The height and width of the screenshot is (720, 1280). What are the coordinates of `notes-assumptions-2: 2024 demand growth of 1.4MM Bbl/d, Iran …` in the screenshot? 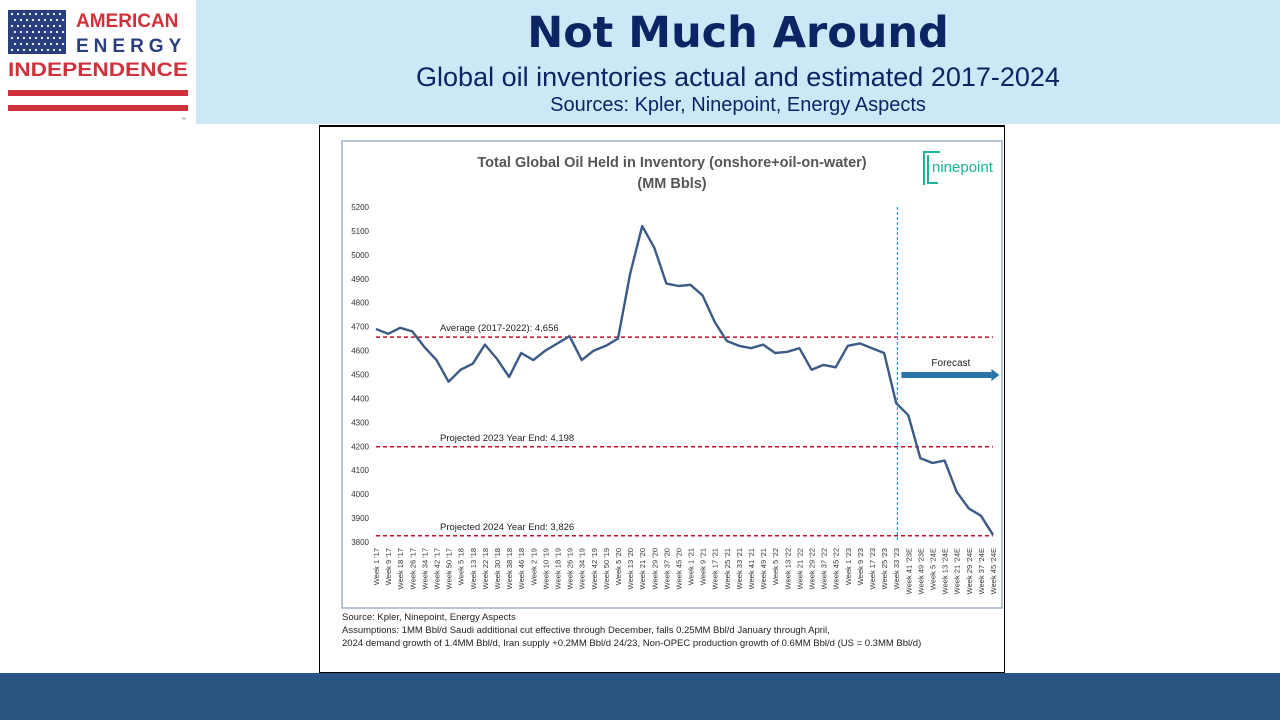 It's located at (632, 643).